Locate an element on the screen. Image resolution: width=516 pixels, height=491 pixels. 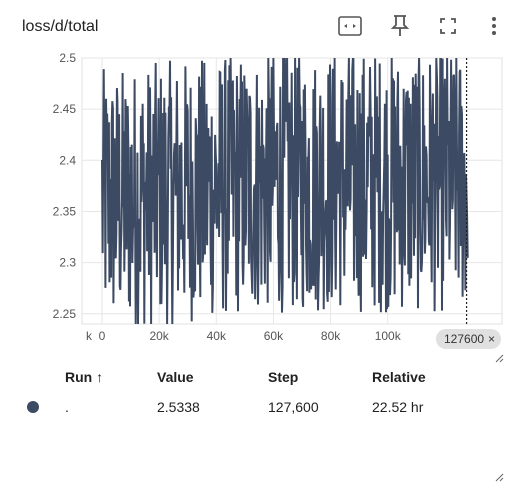
step-chip: 127600 × is located at coordinates (469, 339).